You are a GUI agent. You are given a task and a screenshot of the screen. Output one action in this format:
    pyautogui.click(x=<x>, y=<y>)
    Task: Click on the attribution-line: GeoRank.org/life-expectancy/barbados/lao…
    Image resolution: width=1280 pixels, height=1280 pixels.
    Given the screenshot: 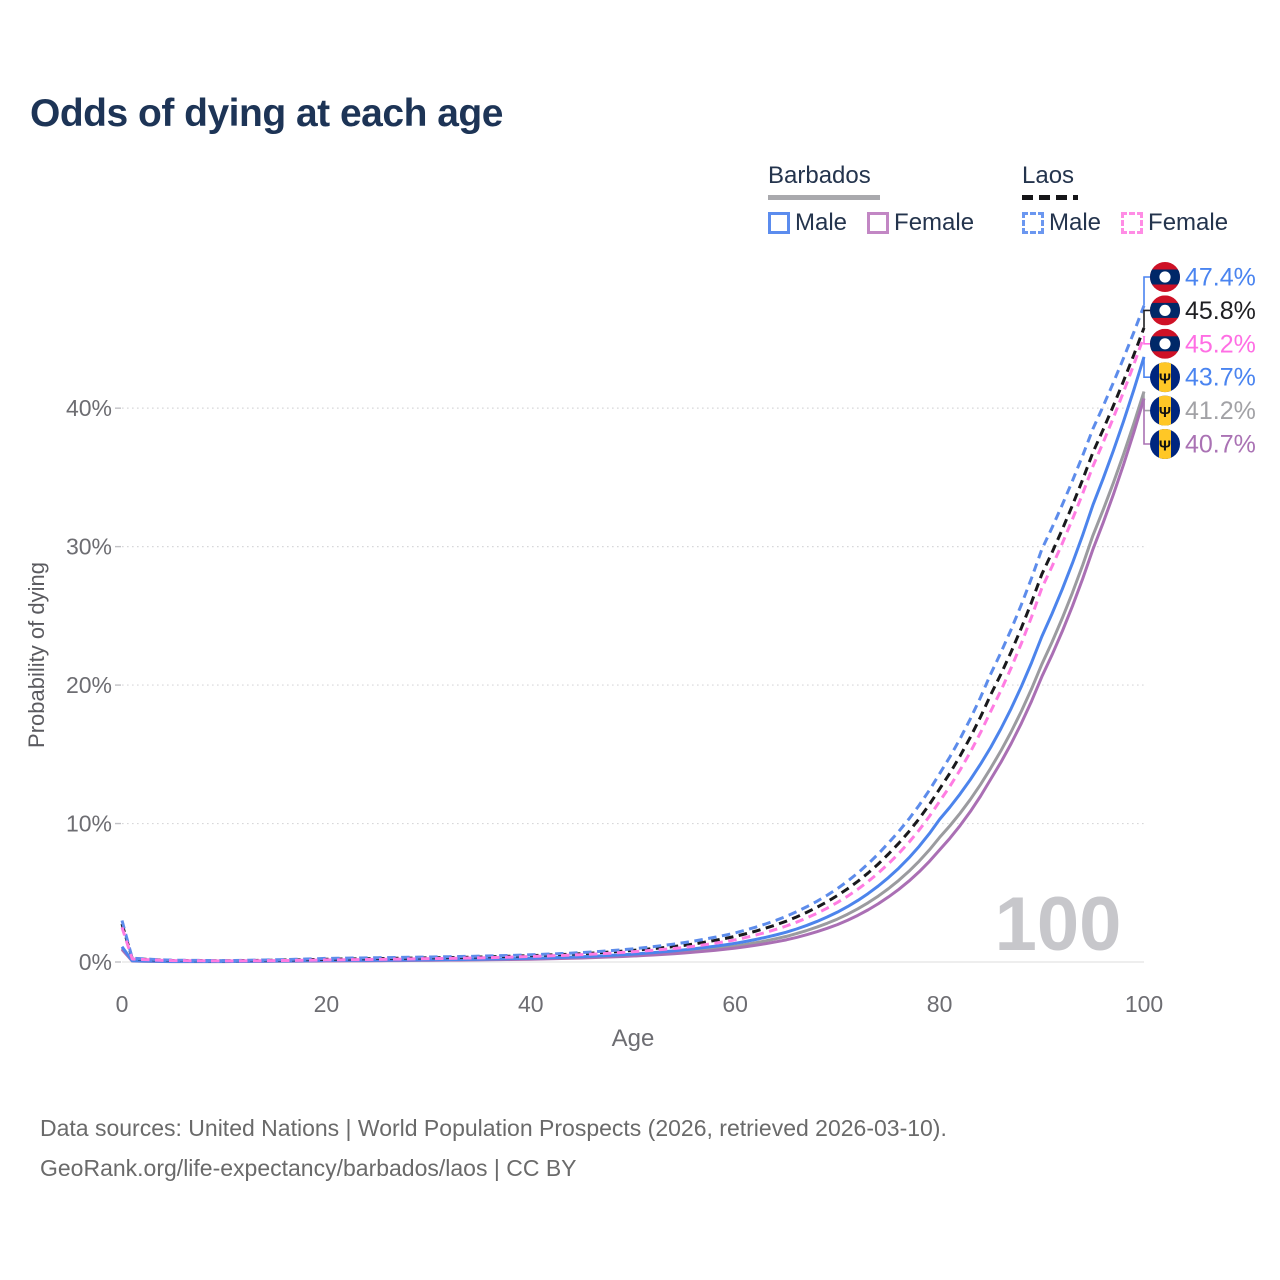 What is the action you would take?
    pyautogui.click(x=308, y=1168)
    